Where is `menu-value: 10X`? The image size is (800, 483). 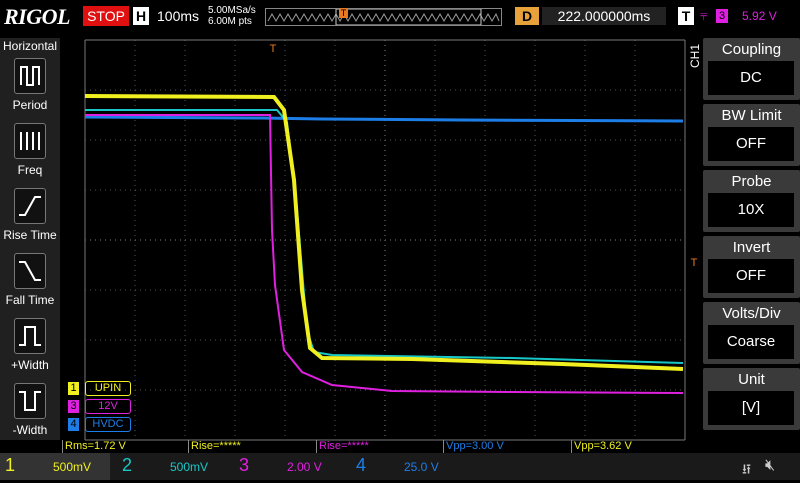 menu-value: 10X is located at coordinates (751, 210).